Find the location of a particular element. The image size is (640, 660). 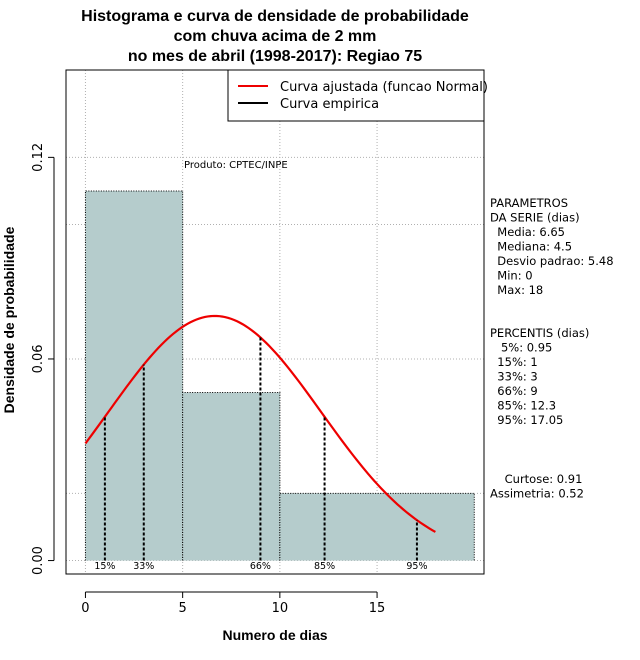

legend-box is located at coordinates (356, 95).